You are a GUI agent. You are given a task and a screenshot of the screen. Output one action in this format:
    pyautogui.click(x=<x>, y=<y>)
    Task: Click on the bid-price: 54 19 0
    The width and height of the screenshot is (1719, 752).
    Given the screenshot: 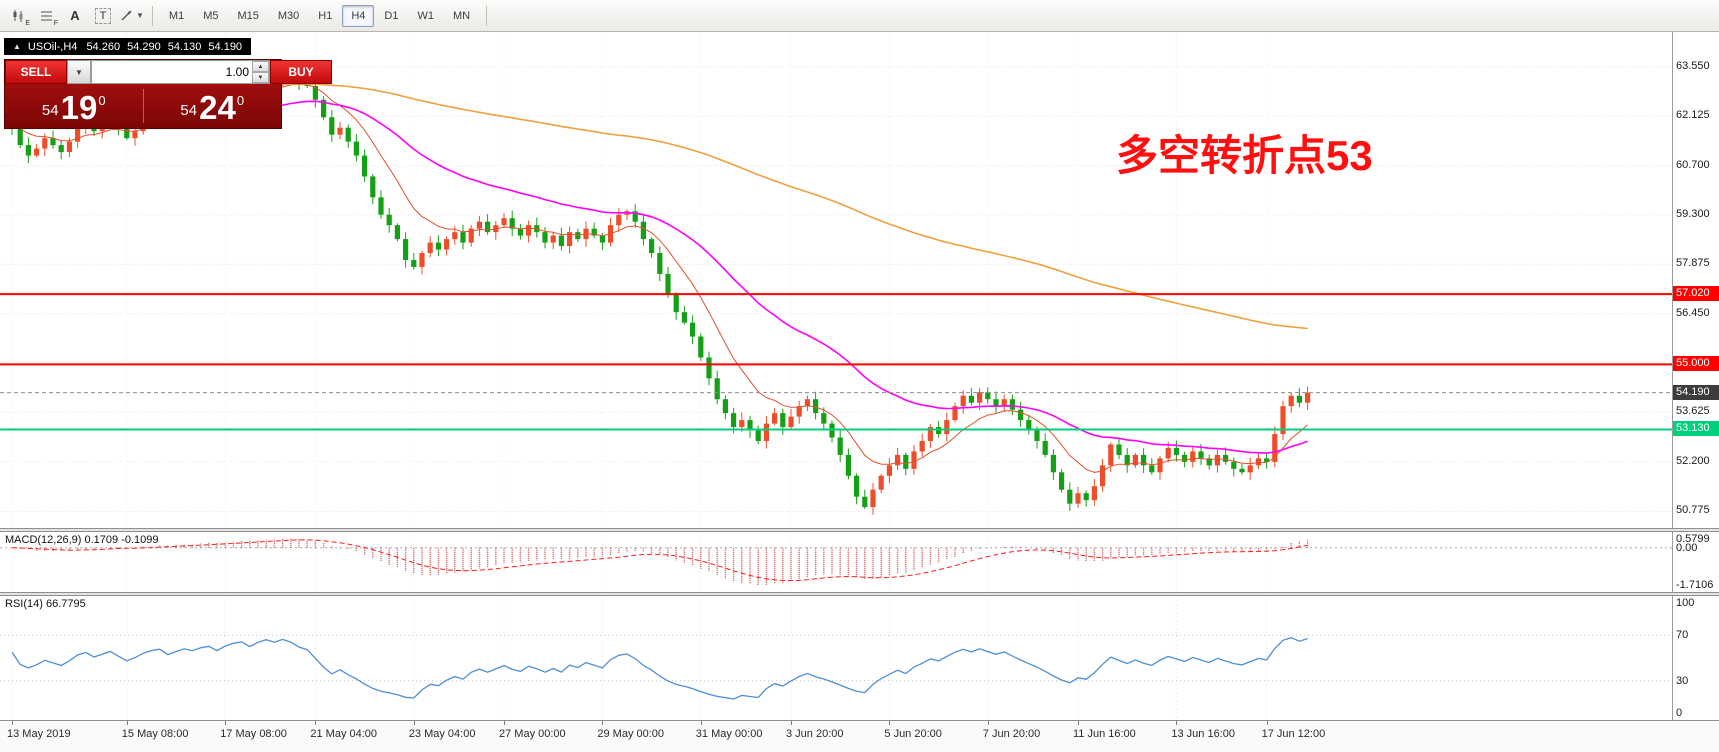 What is the action you would take?
    pyautogui.click(x=74, y=106)
    